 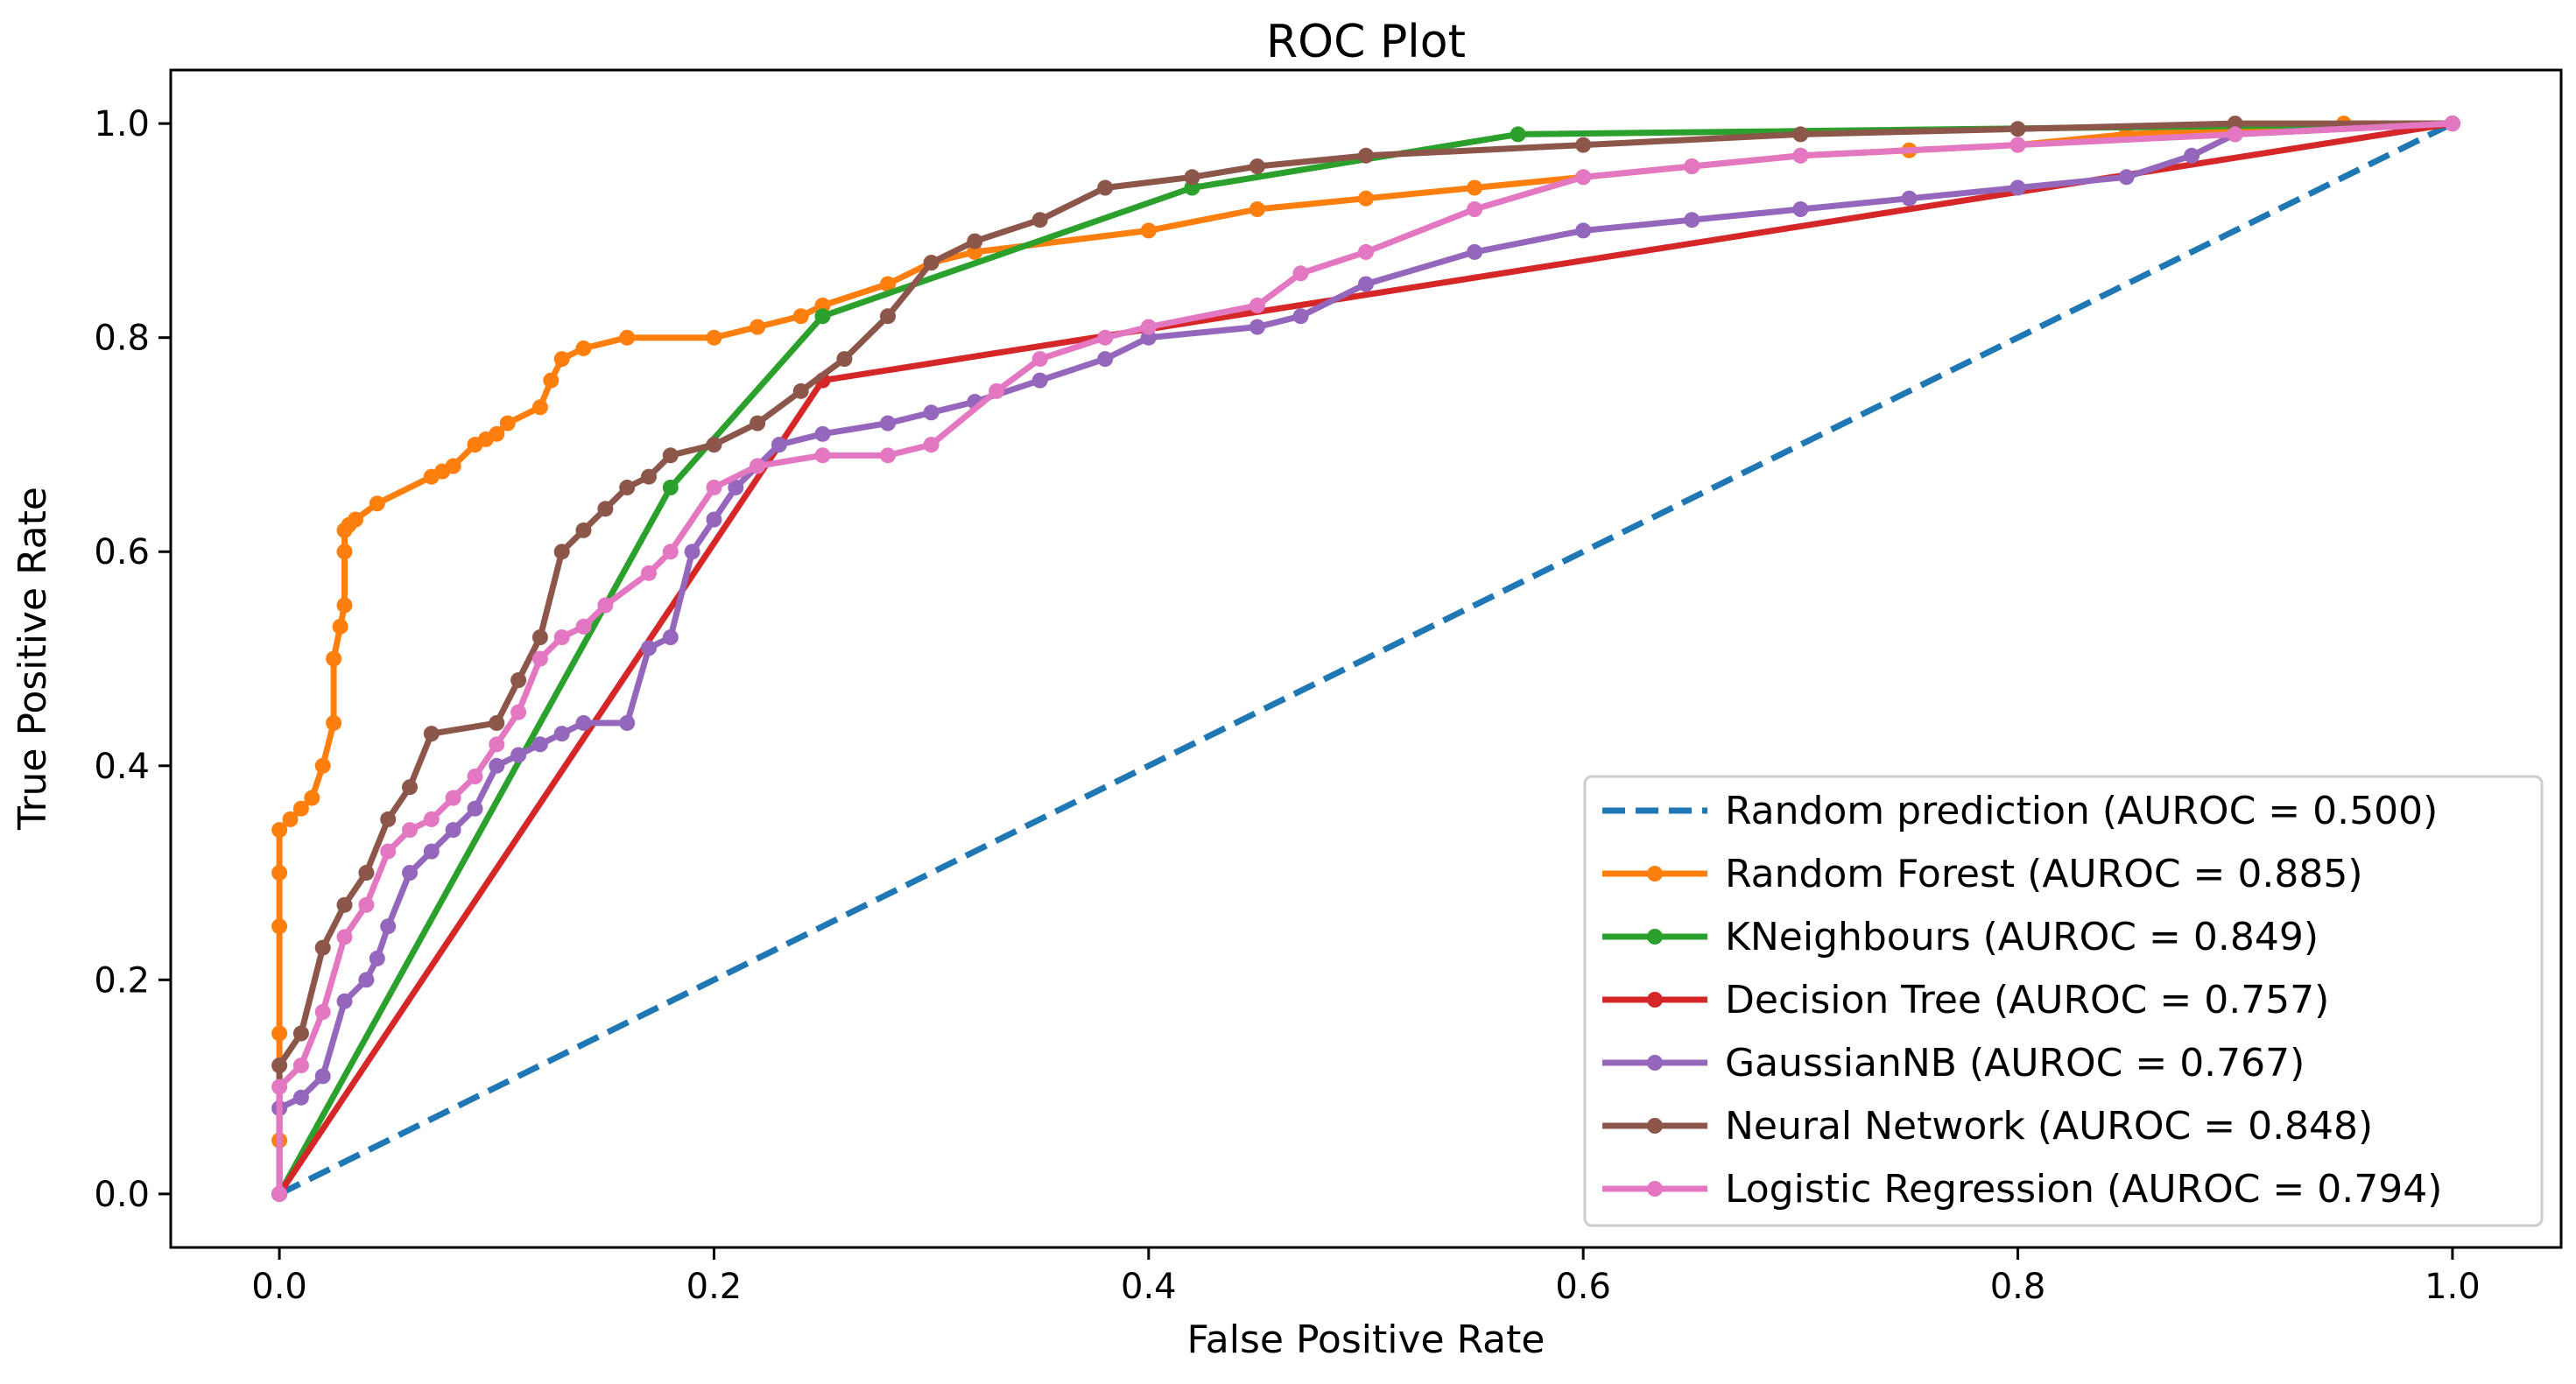 What do you see at coordinates (1149, 1287) in the screenshot?
I see `x-tick-label: 0.4` at bounding box center [1149, 1287].